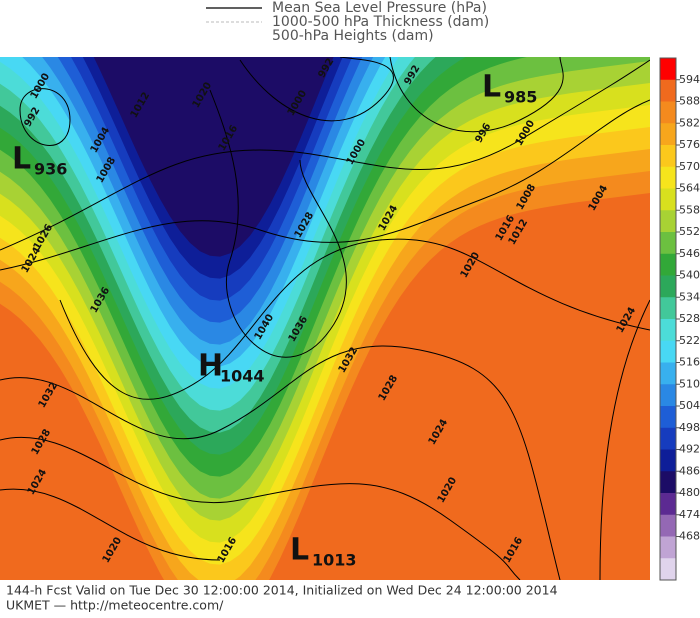  Describe the element at coordinates (689, 144) in the screenshot. I see `colorbar-label: 576` at that location.